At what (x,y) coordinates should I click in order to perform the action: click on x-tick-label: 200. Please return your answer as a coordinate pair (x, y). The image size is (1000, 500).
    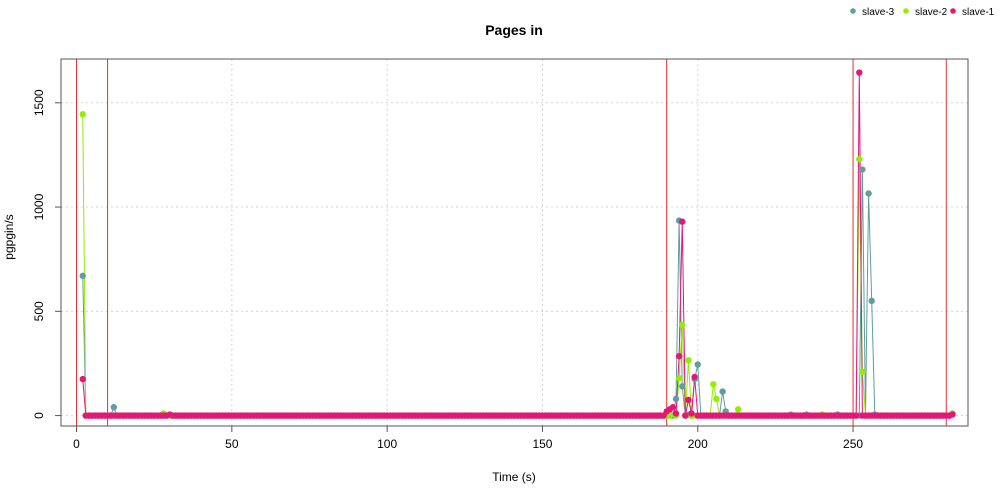
    Looking at the image, I should click on (698, 444).